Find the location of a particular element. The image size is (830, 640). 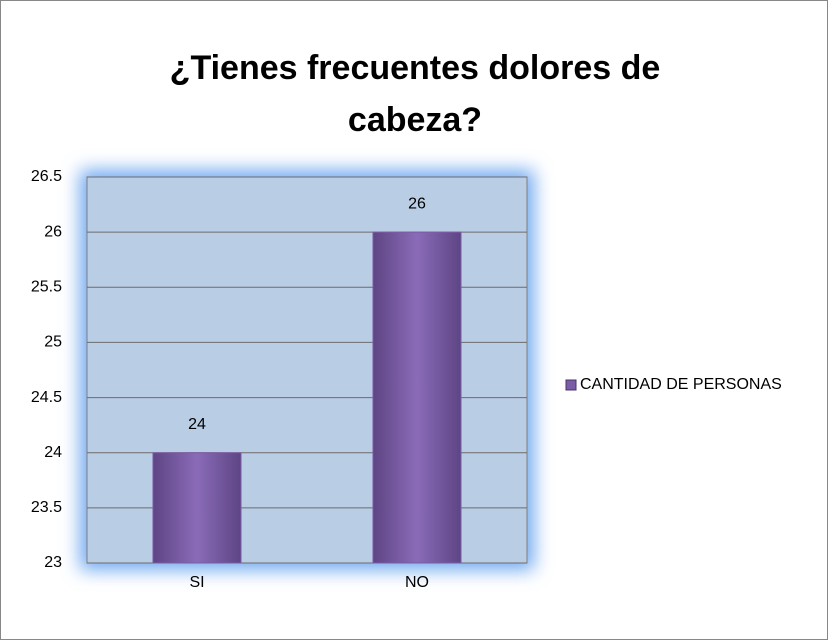

data-label: 26 is located at coordinates (417, 203).